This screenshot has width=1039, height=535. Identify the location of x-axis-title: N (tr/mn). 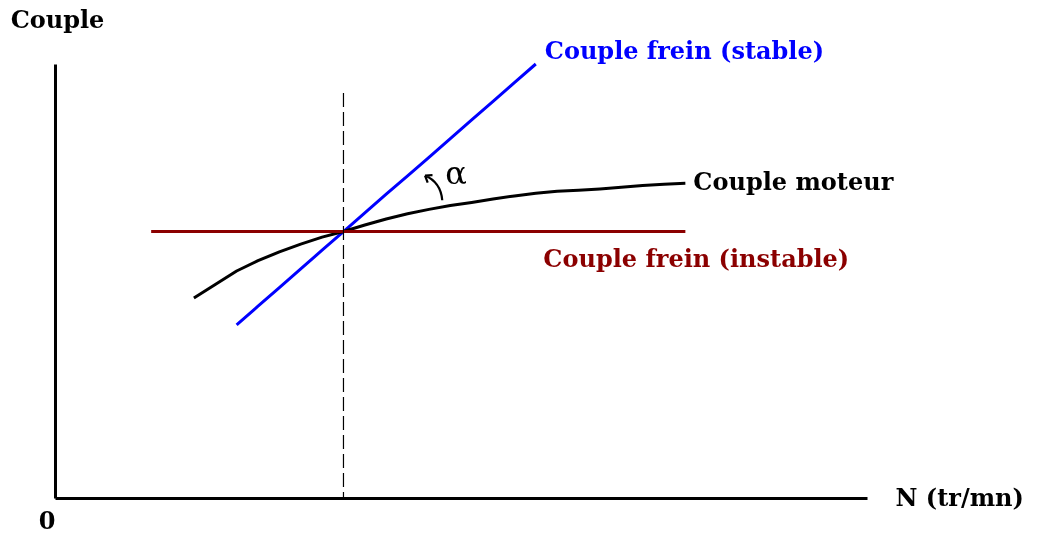
(959, 497).